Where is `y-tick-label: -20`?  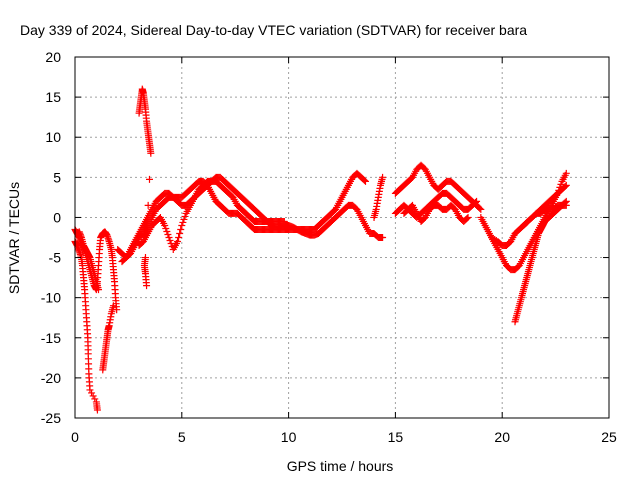
y-tick-label: -20 is located at coordinates (51, 378).